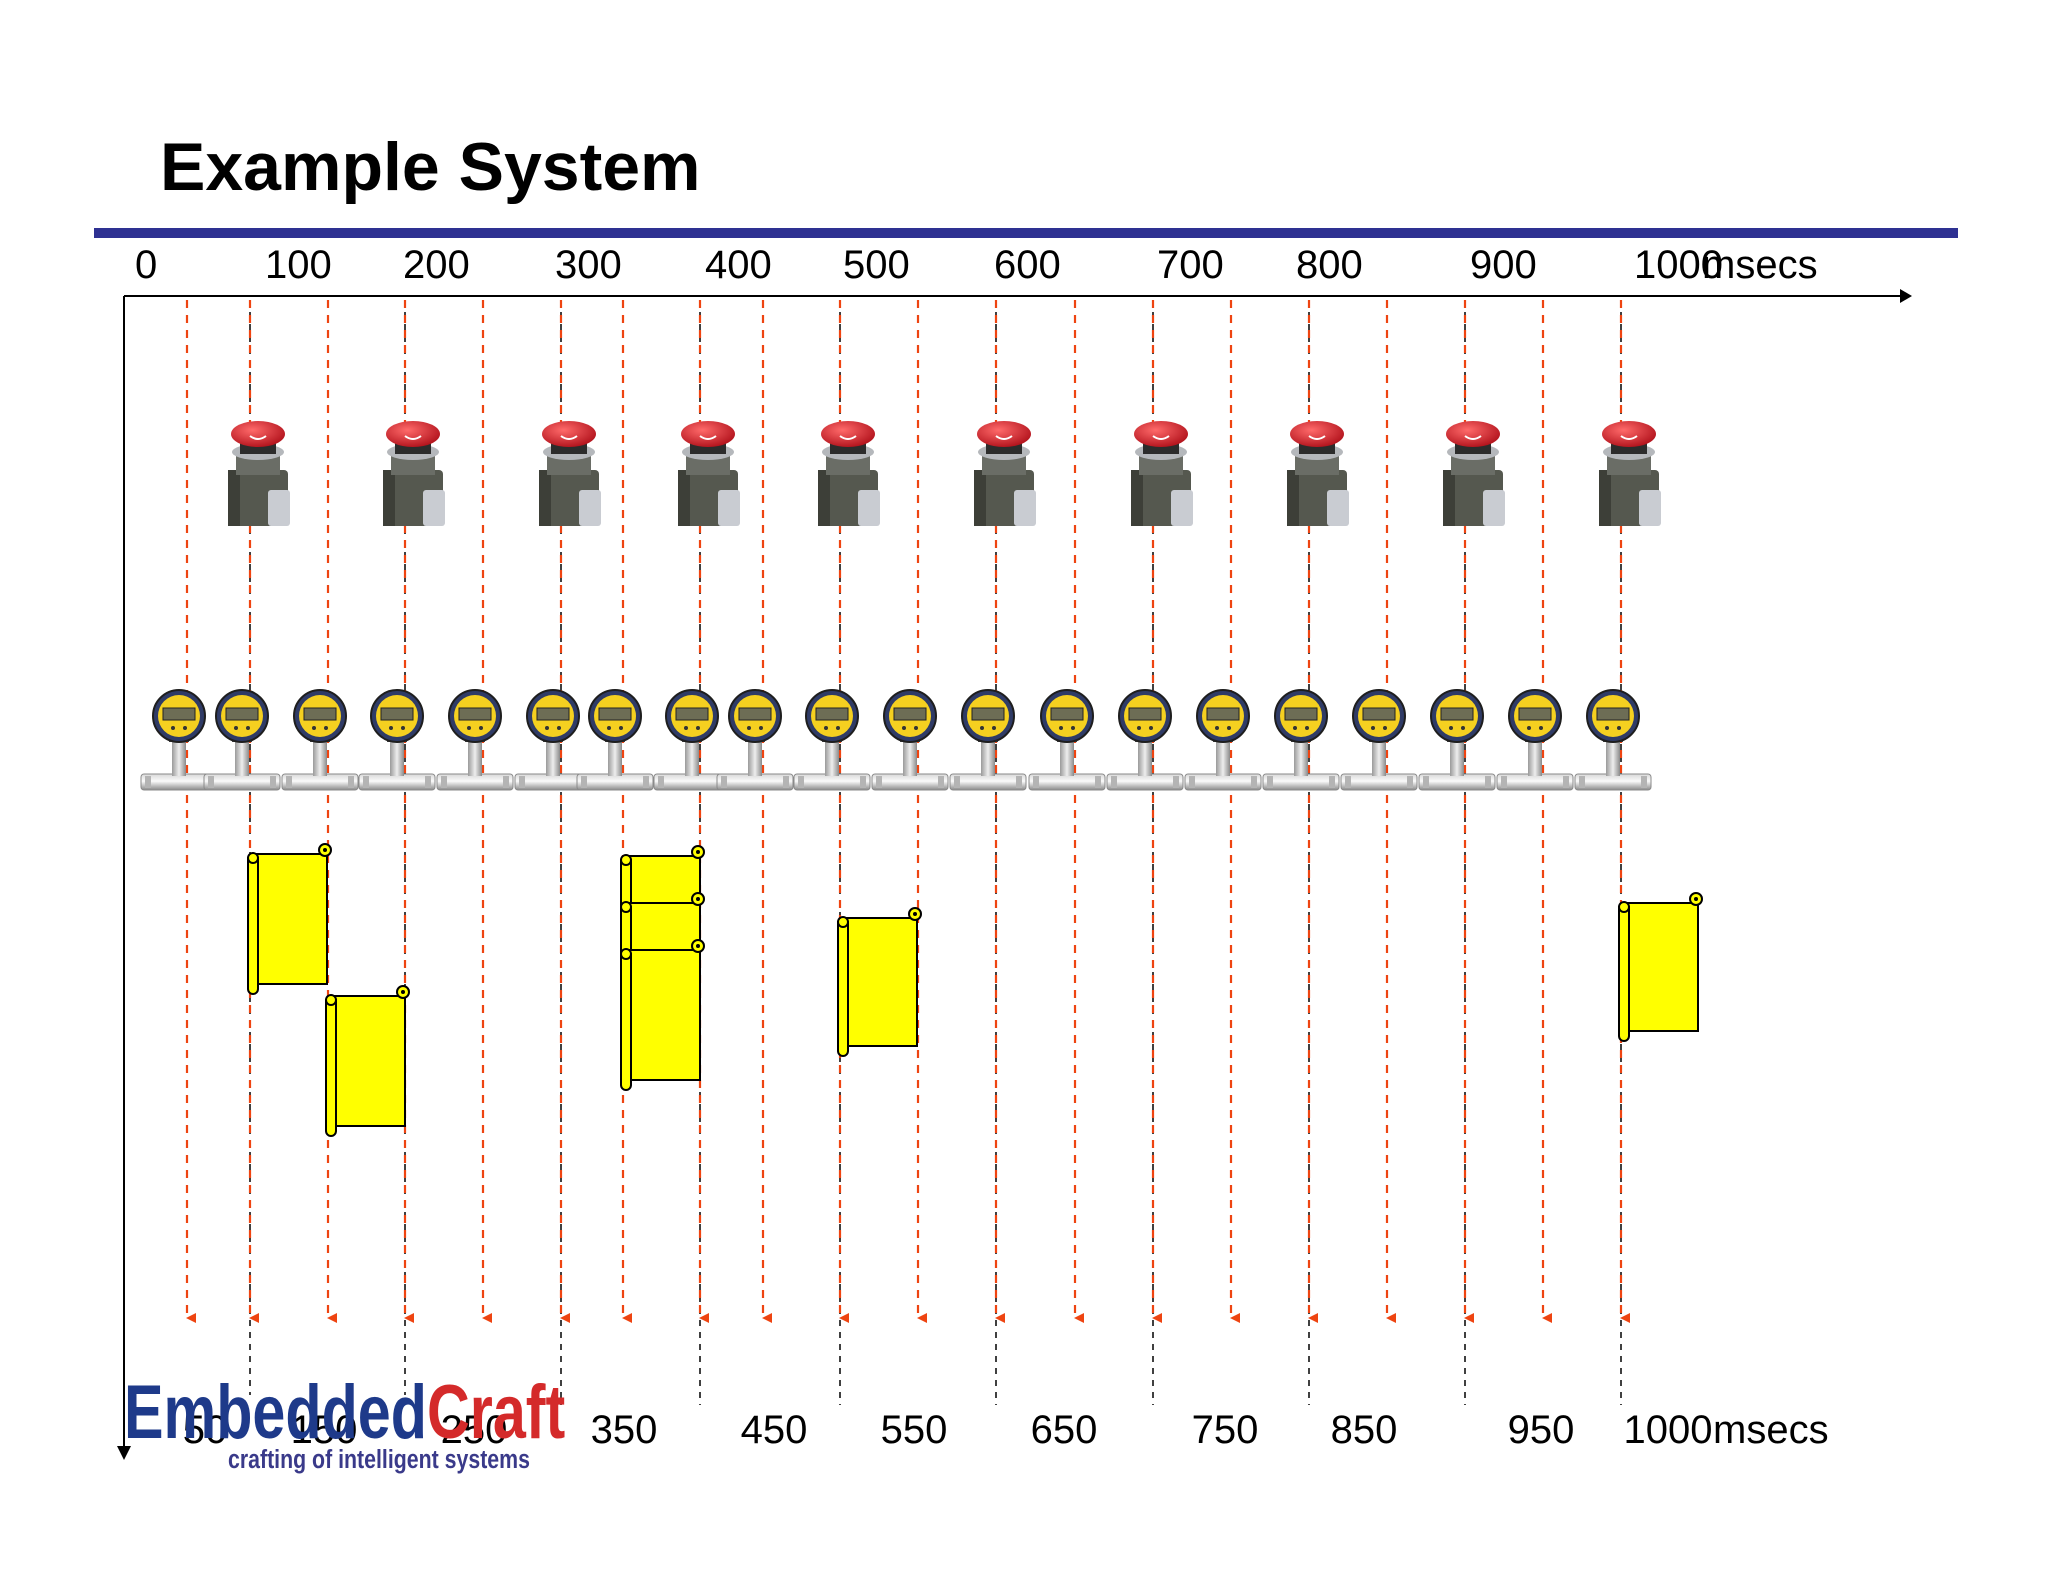 This screenshot has width=2048, height=1582. Describe the element at coordinates (975, 990) in the screenshot. I see `scroll-group` at that location.